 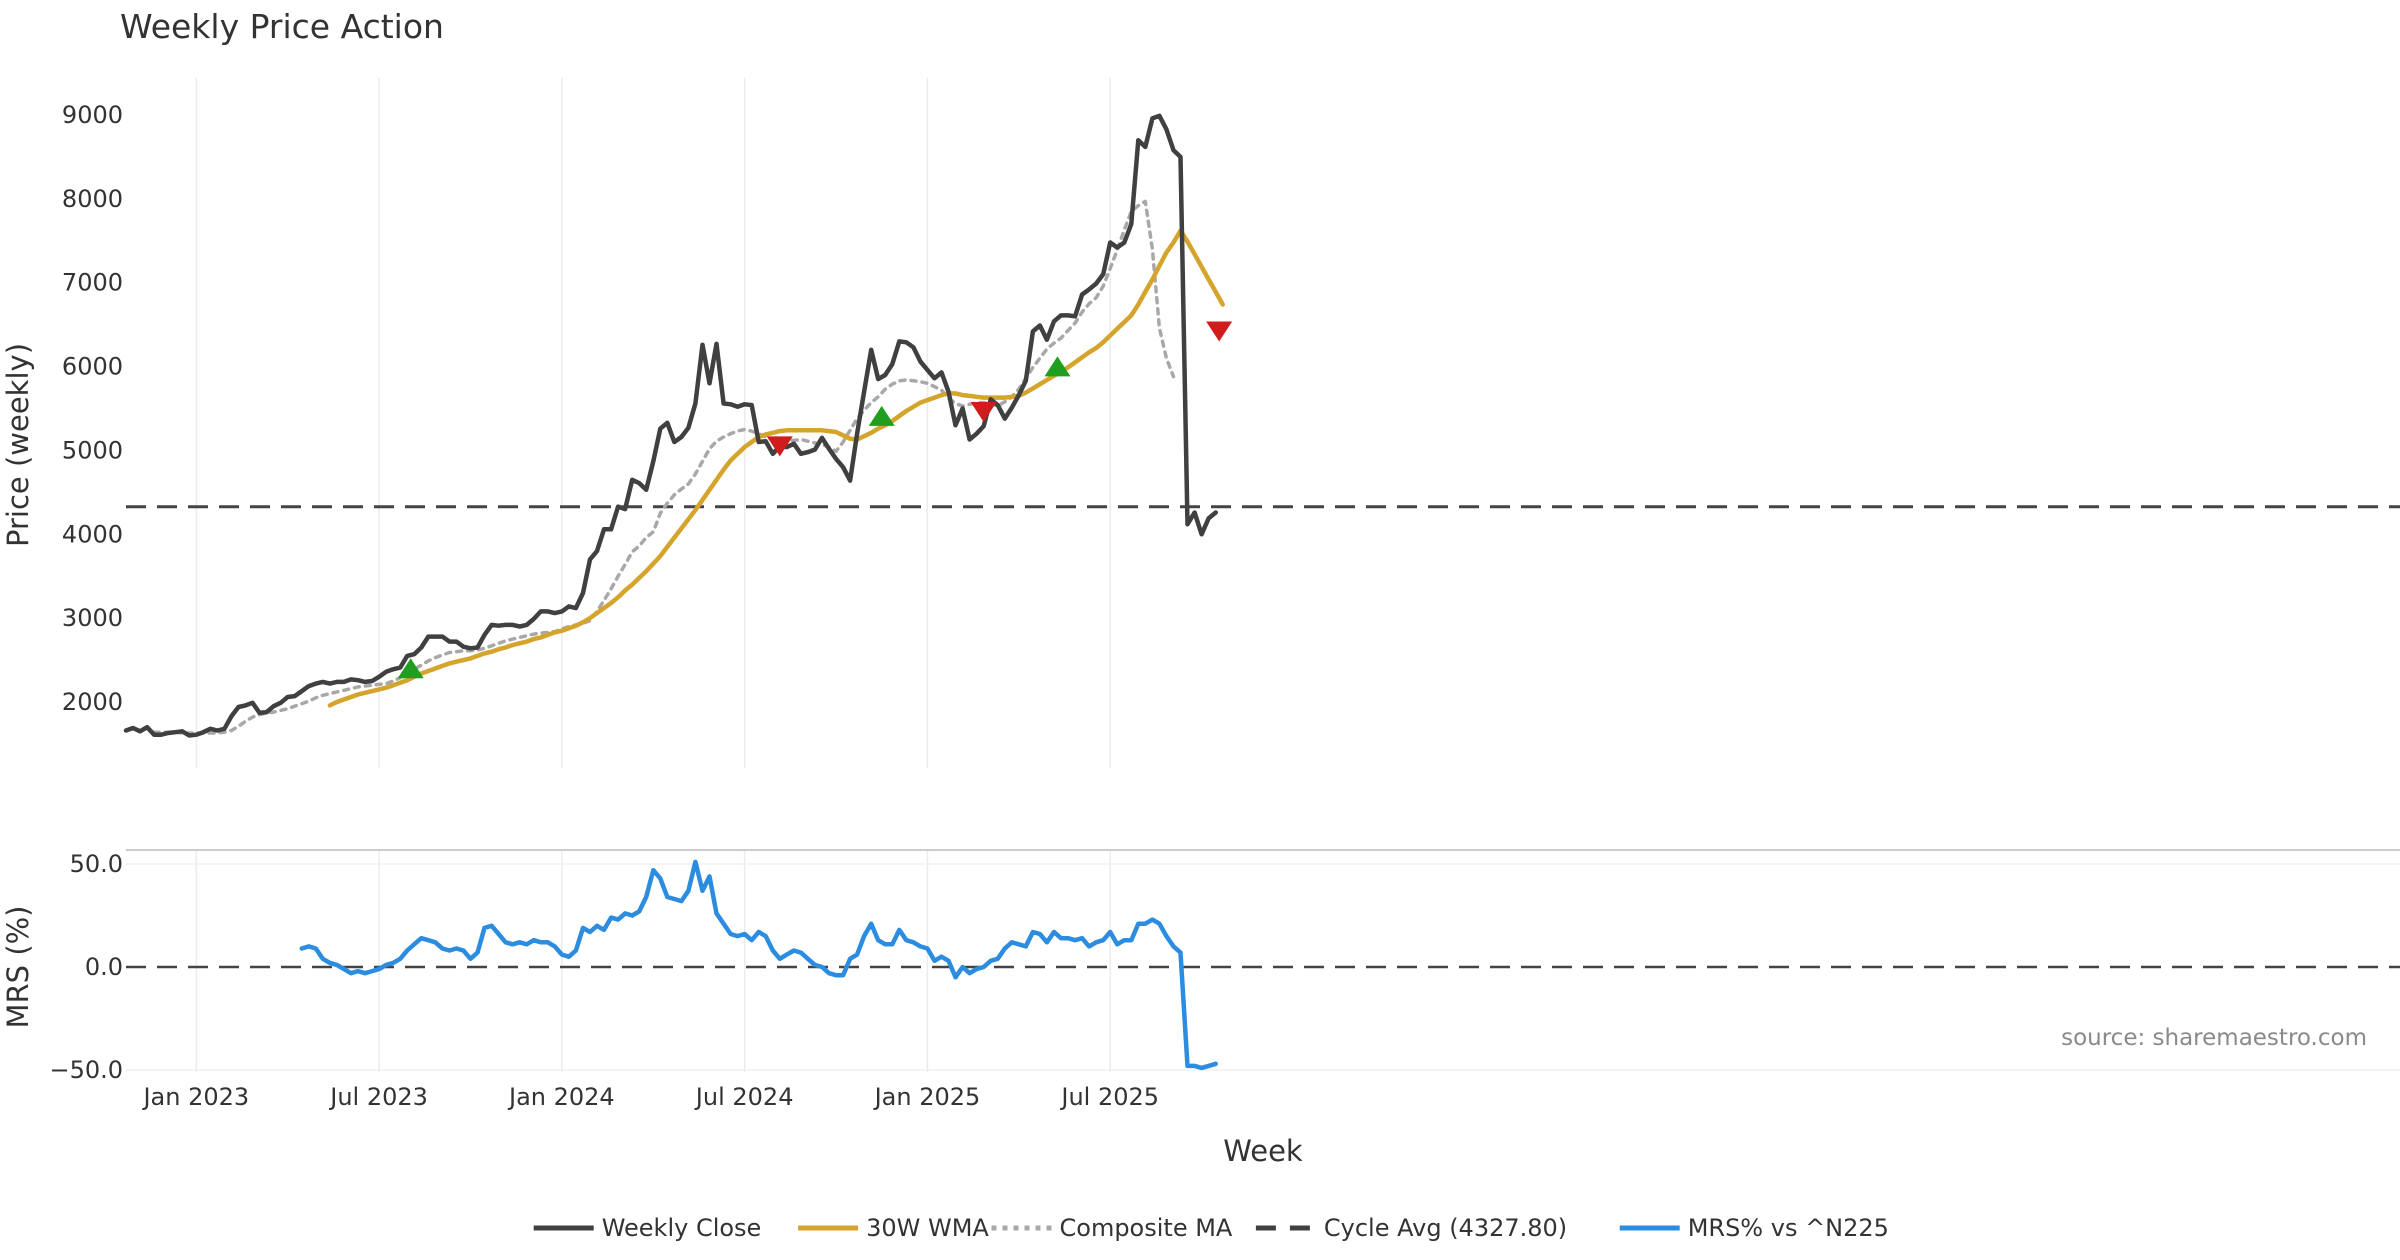 I want to click on price-y-ticks: 2000 3000 4000 5000 6000 7000 8000 9000, so click(x=92, y=408).